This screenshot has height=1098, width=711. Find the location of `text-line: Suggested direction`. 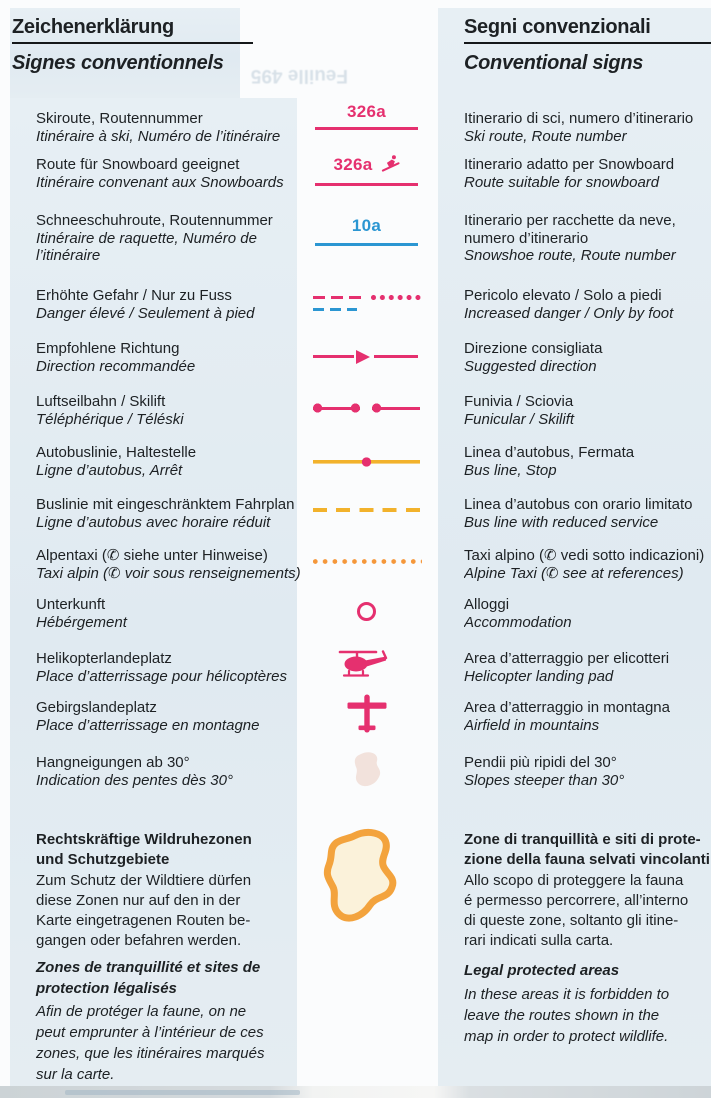

text-line: Suggested direction is located at coordinates (530, 366).